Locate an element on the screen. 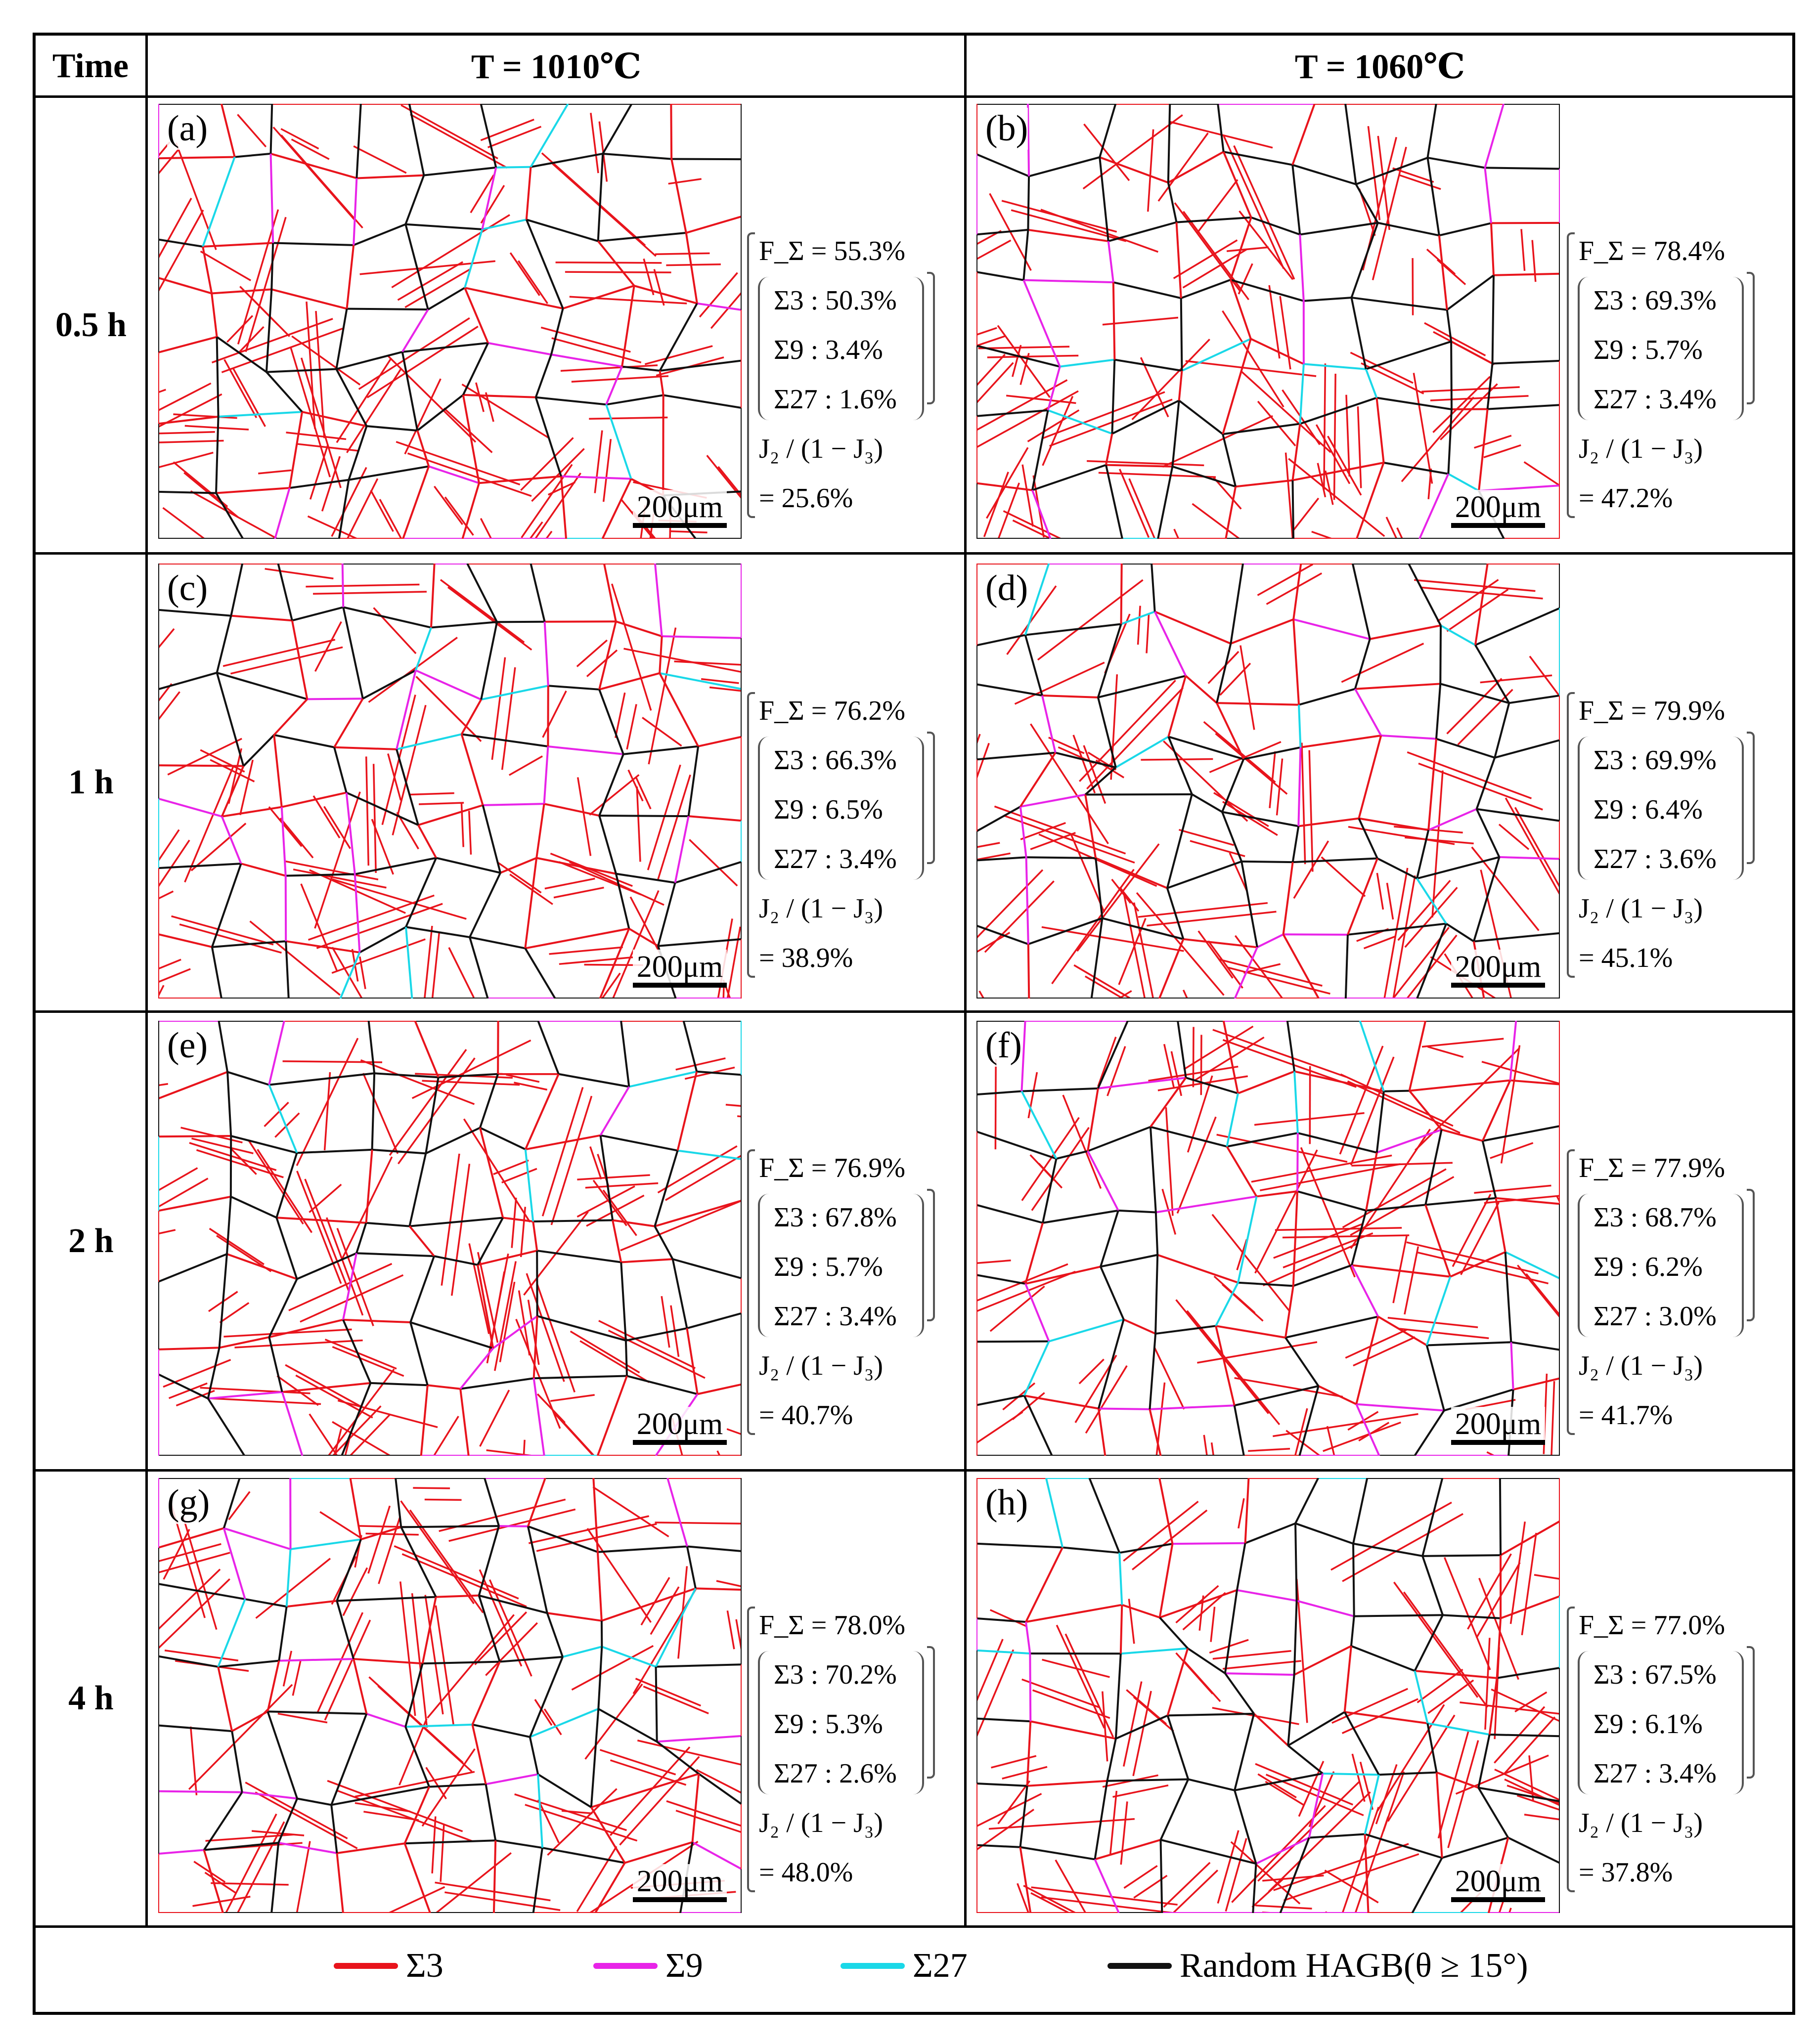 This screenshot has width=1815, height=2044. panel-label: (h) is located at coordinates (1007, 1503).